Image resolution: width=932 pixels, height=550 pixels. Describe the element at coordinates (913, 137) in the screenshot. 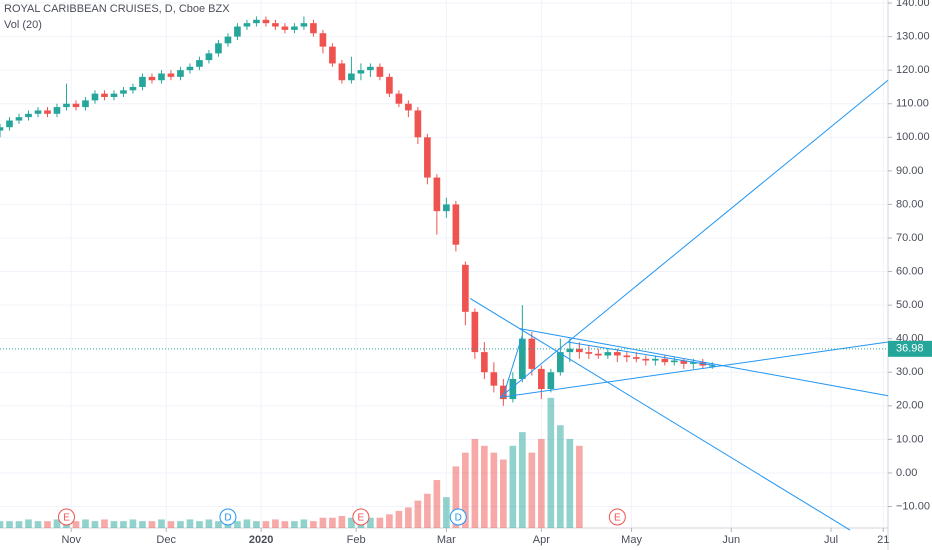

I see `y-tick-label: 100.00` at that location.